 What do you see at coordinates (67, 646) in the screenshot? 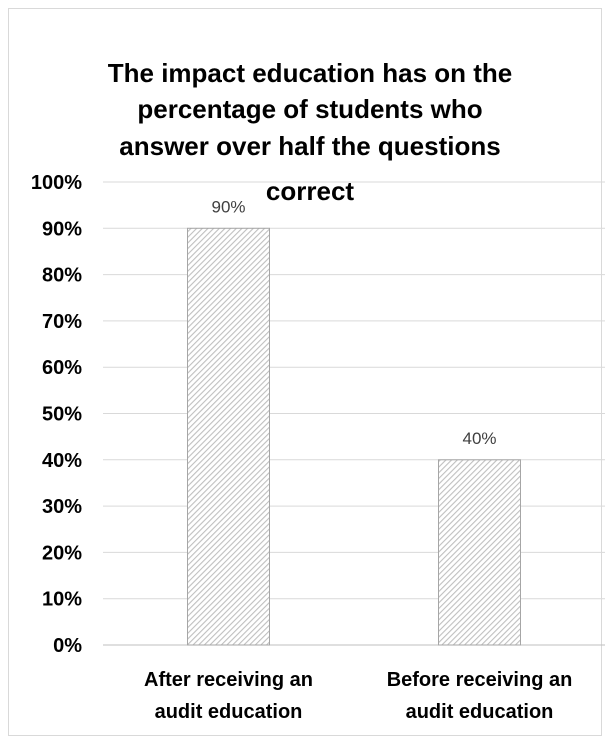
I see `y-tick-label: 0%` at bounding box center [67, 646].